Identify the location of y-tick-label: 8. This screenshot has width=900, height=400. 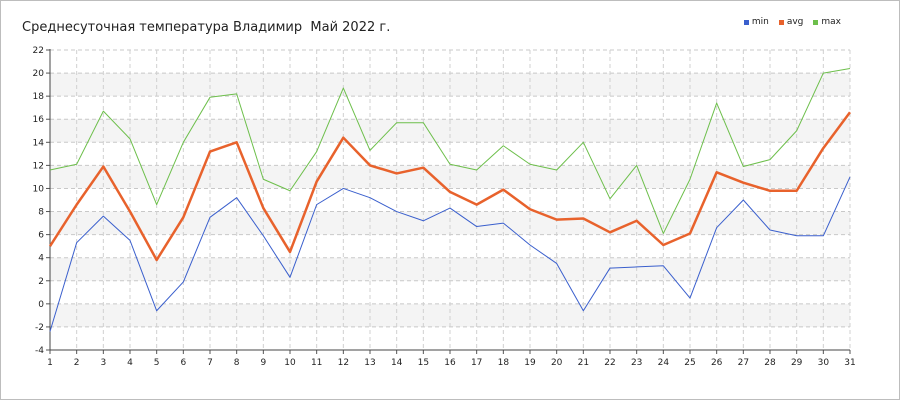
(41, 213).